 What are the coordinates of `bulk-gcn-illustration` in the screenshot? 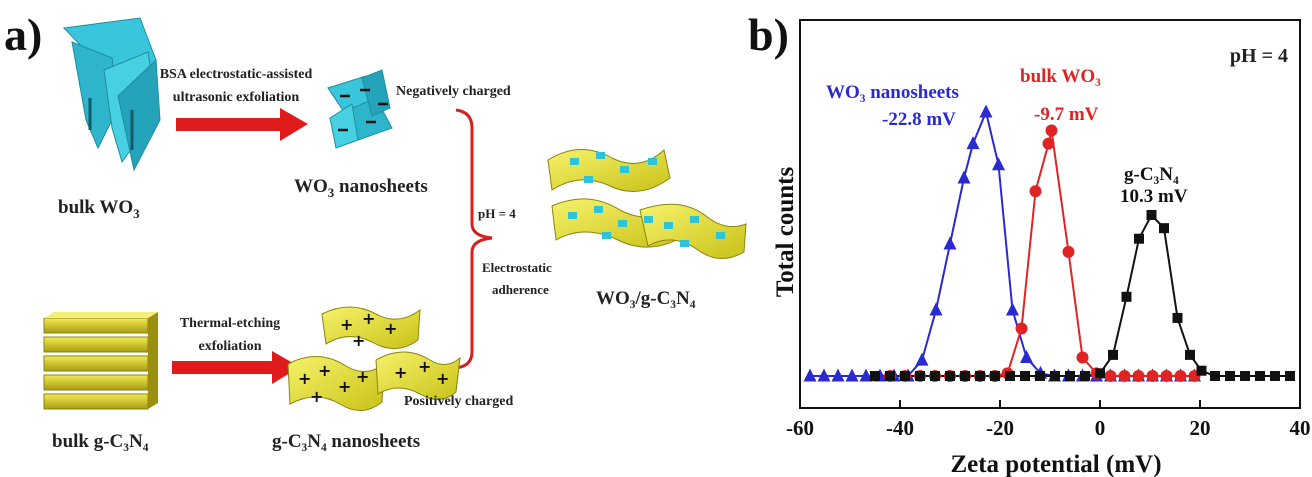 It's located at (100, 361).